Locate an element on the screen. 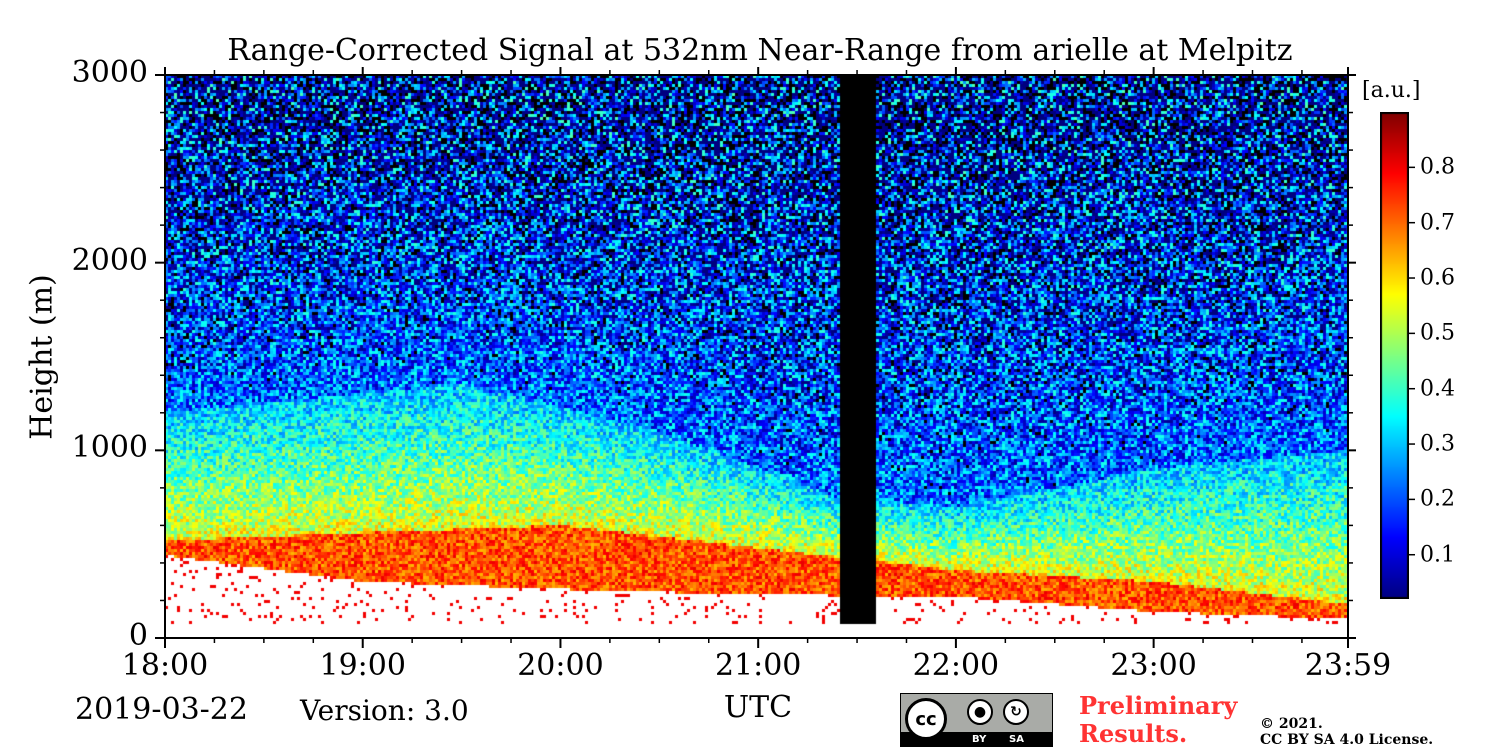  x-tick-label: 19:00 is located at coordinates (362, 665).